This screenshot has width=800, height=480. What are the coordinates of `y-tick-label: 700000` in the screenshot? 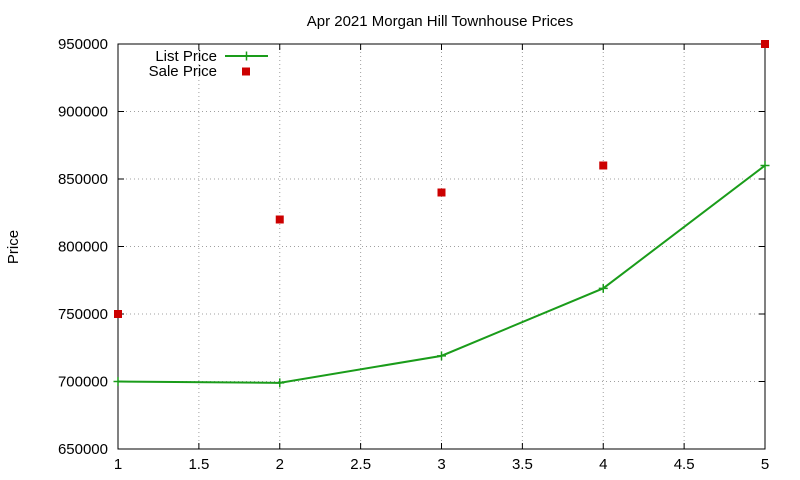 It's located at (83, 382).